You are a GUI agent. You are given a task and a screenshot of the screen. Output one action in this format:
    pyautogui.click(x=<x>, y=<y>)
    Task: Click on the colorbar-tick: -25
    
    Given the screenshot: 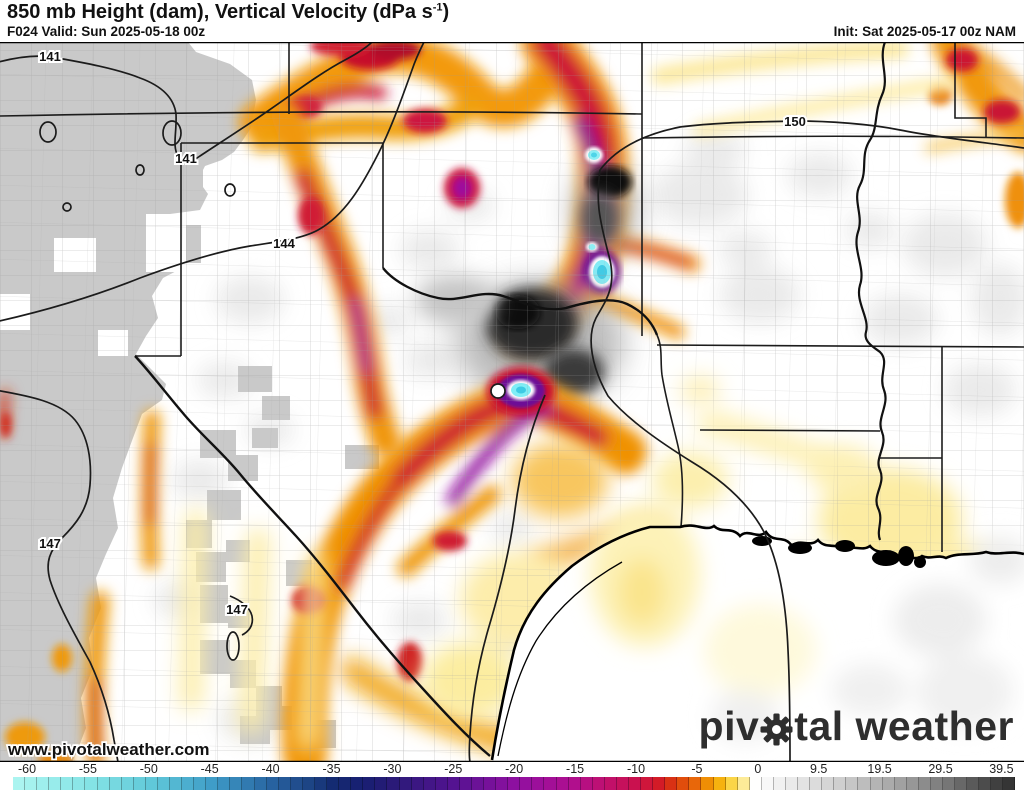 What is the action you would take?
    pyautogui.click(x=453, y=769)
    